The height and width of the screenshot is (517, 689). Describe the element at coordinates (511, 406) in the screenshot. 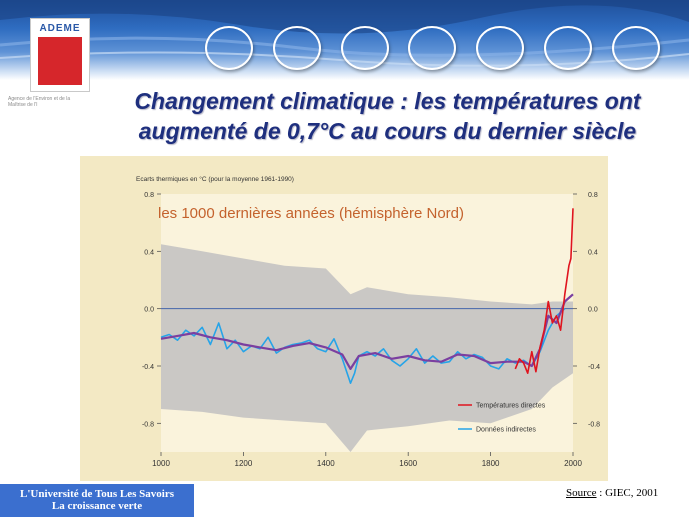

I see `legend-label: Températures directes` at that location.